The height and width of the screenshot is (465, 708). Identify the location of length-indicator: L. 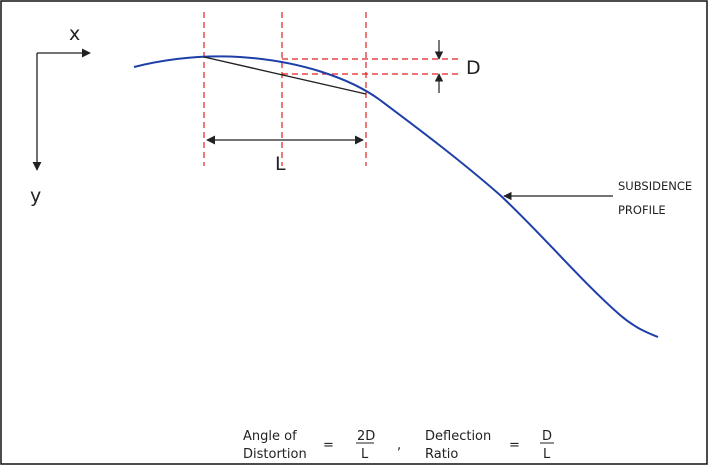
(285, 155).